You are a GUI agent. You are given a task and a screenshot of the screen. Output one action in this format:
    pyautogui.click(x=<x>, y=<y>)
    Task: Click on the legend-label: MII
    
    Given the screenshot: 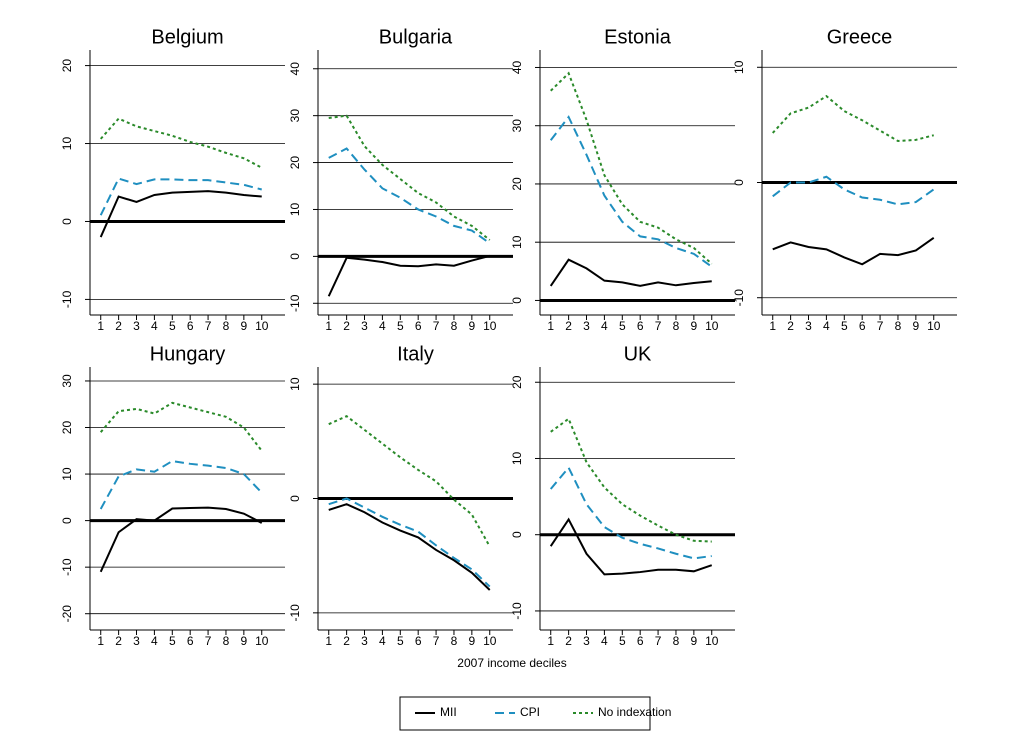 What is the action you would take?
    pyautogui.click(x=448, y=712)
    